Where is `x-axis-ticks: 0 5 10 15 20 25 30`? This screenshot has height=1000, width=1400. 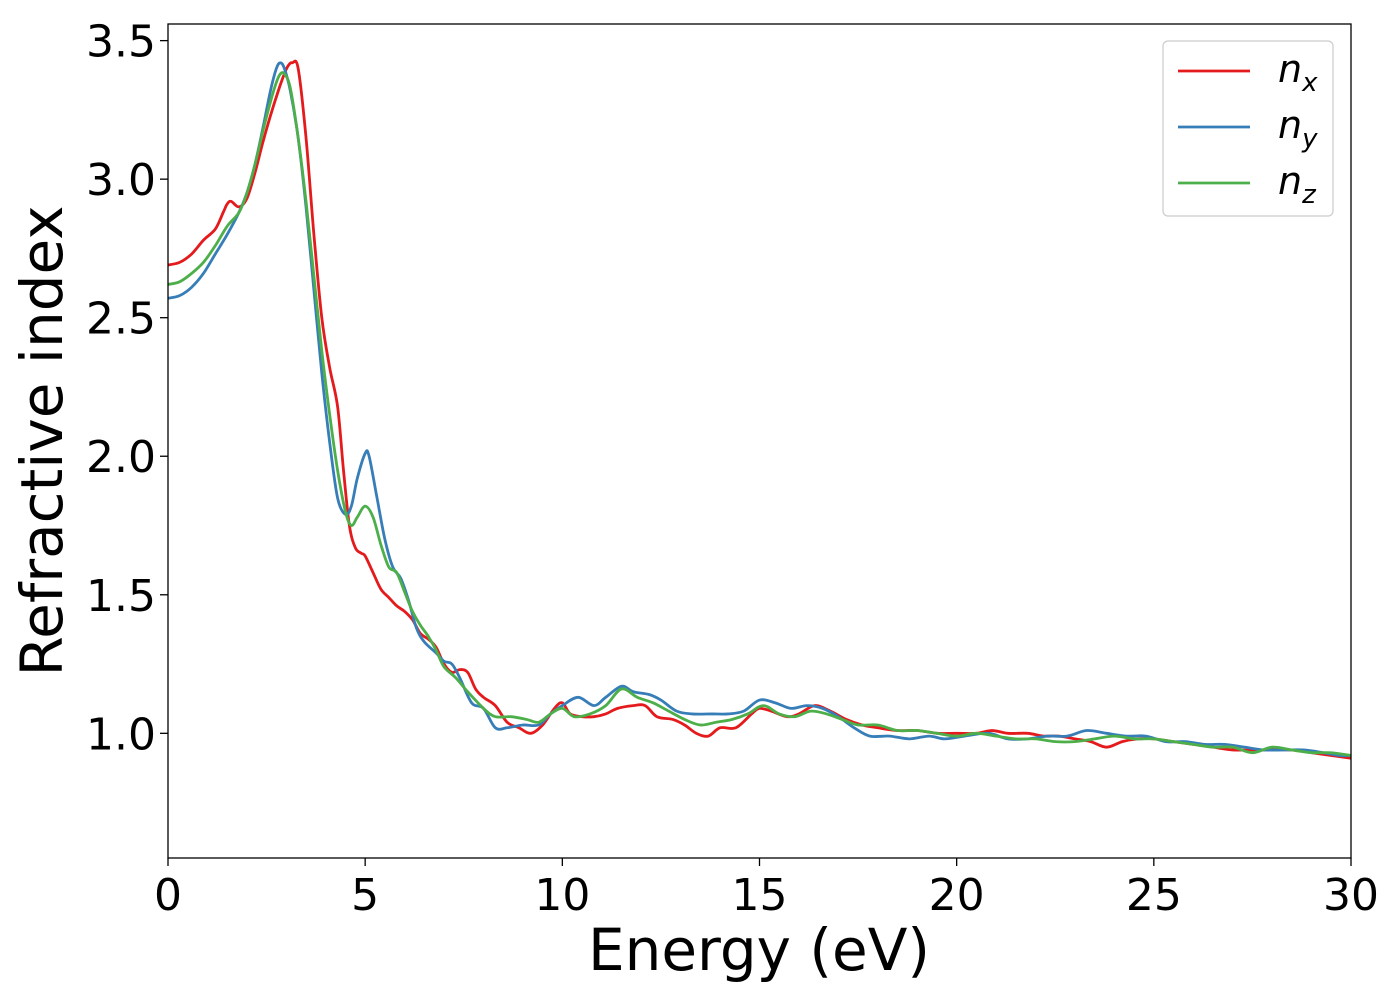 x-axis-ticks: 0 5 10 15 20 25 30 is located at coordinates (766, 889).